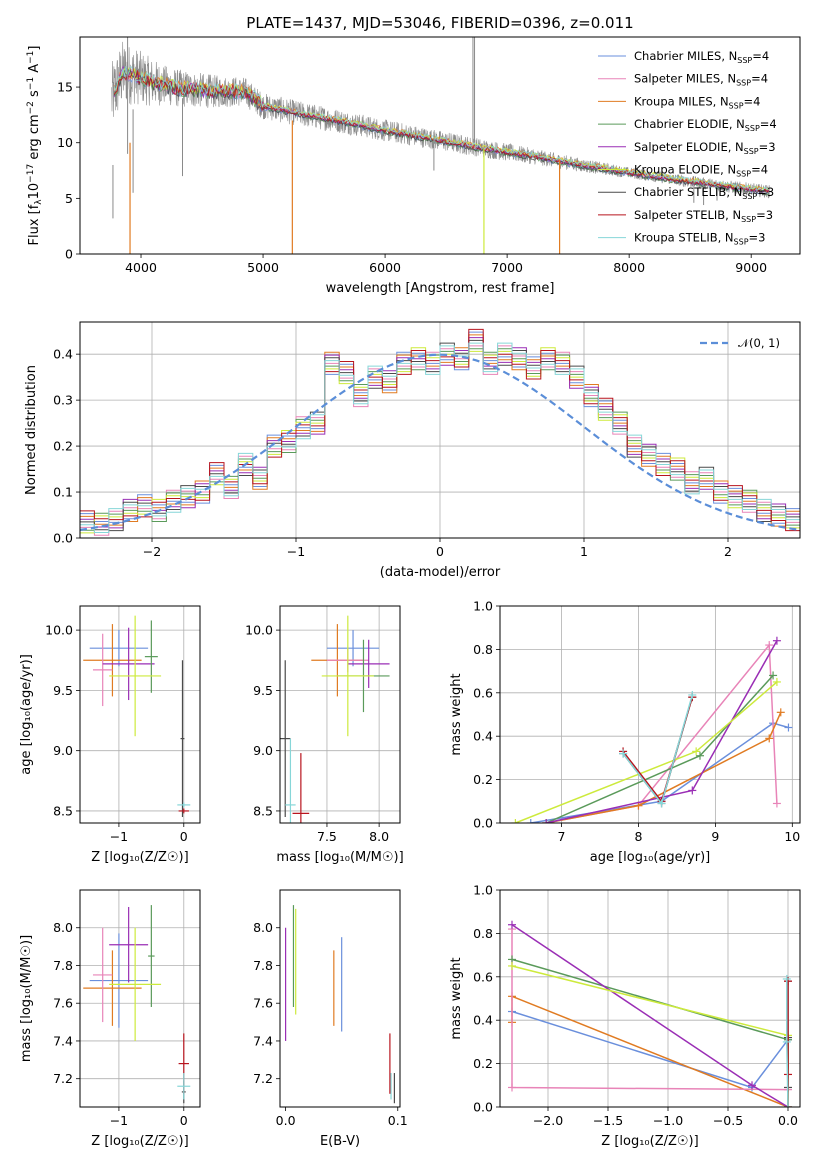 The image size is (819, 1170). I want to click on x-tick-label: 10, so click(792, 836).